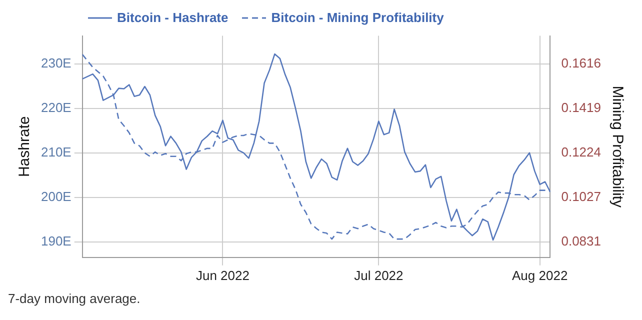 The width and height of the screenshot is (642, 320). What do you see at coordinates (581, 62) in the screenshot?
I see `y2-tick-label: 0.1616` at bounding box center [581, 62].